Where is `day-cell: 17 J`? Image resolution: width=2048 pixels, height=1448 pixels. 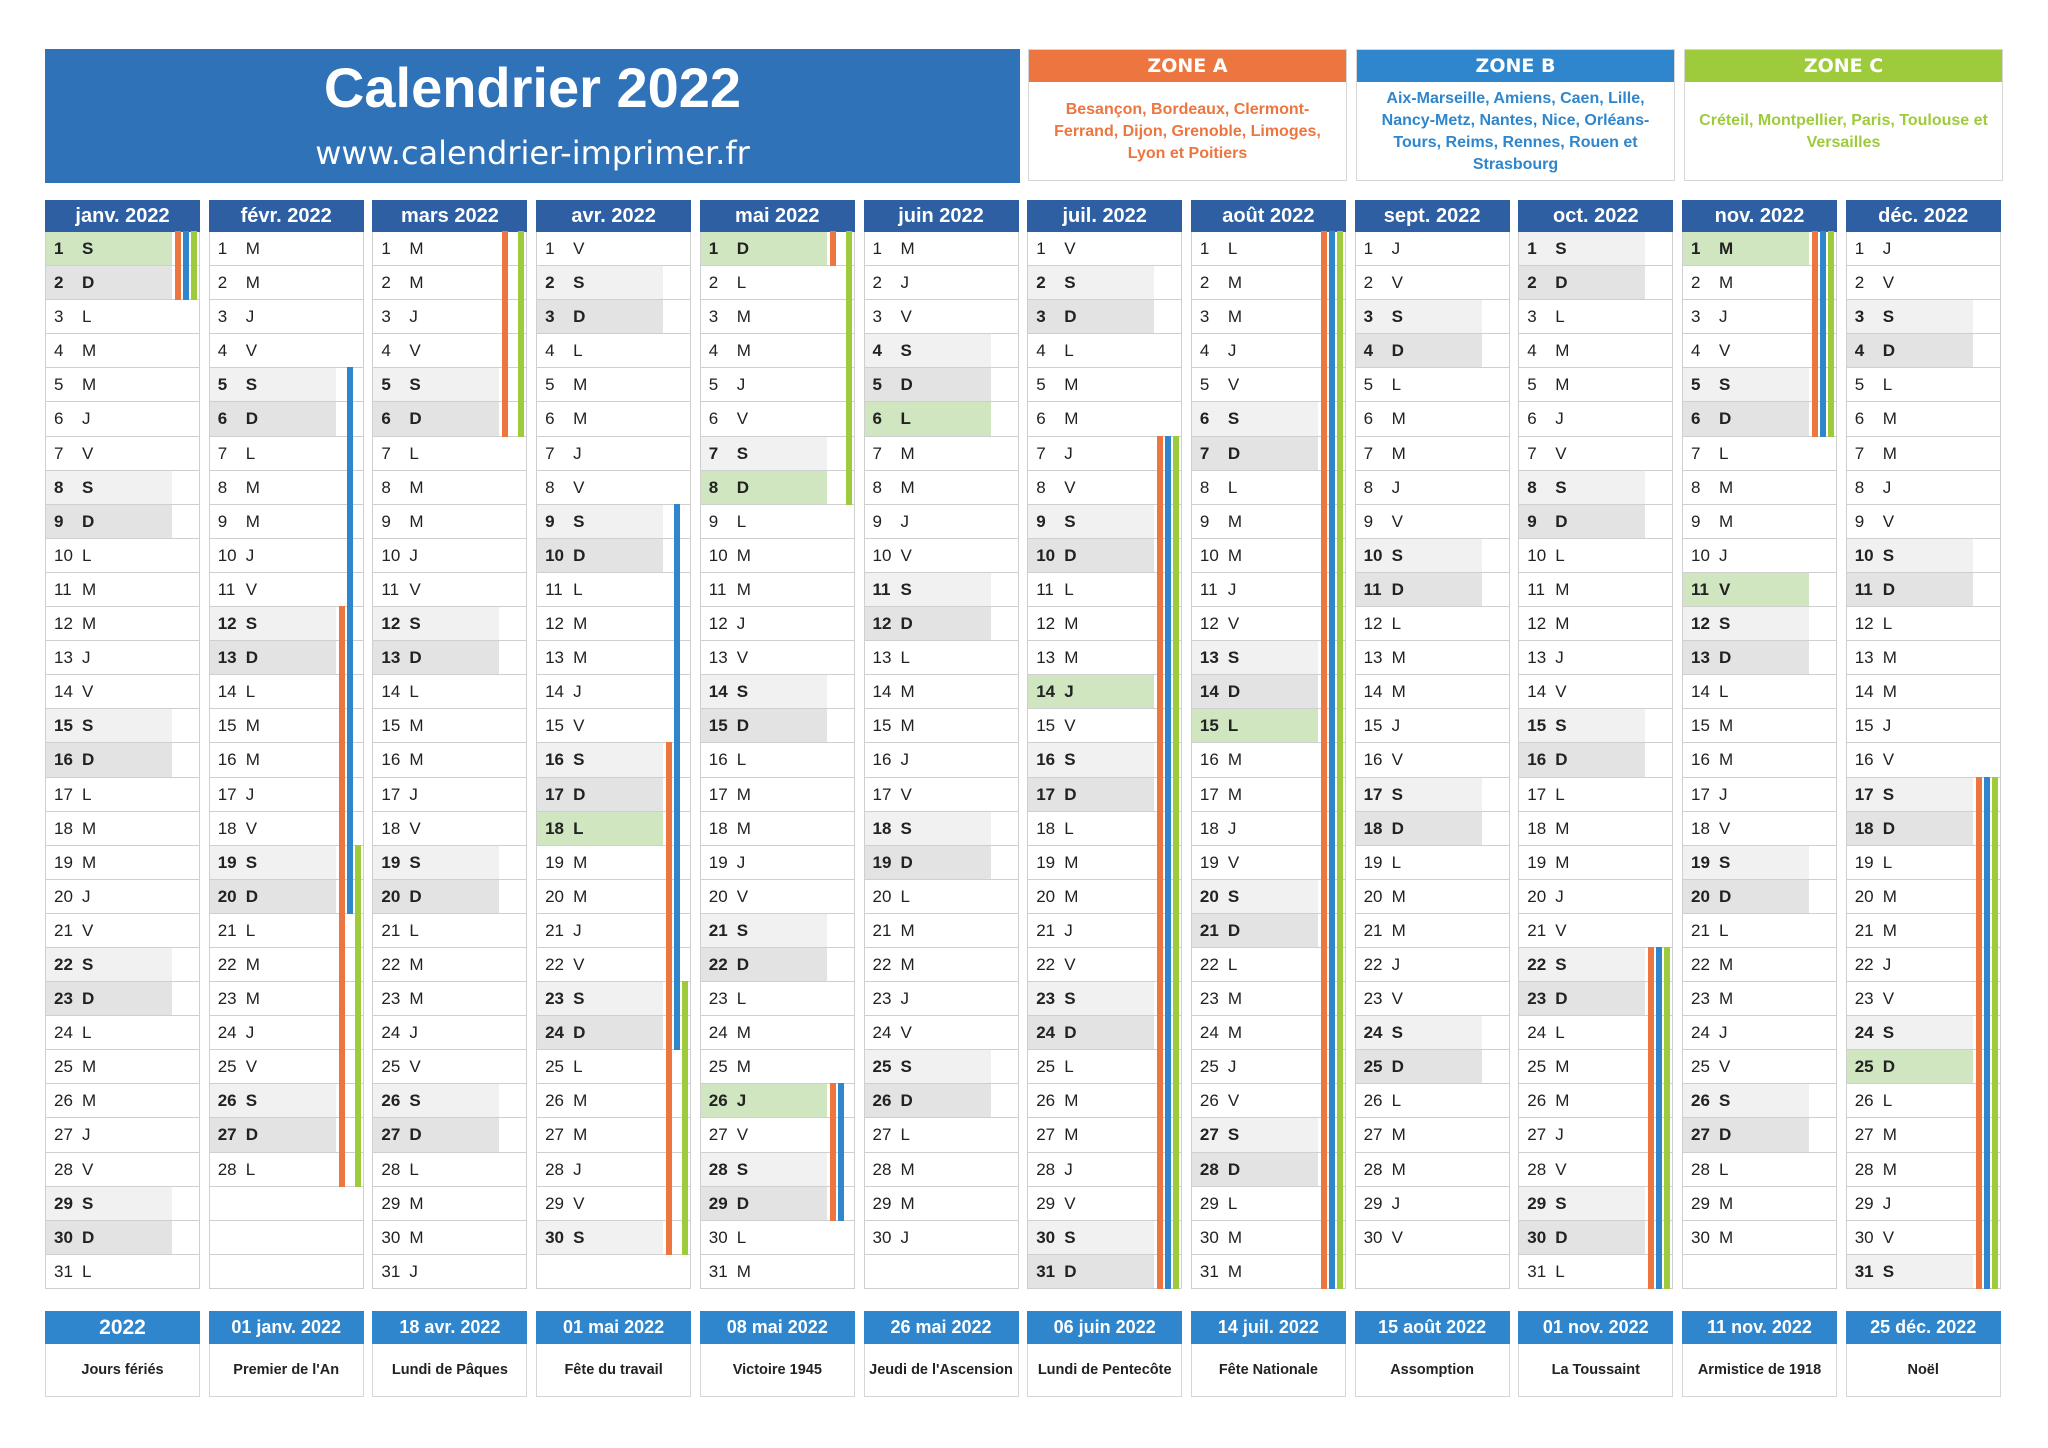 day-cell: 17 J is located at coordinates (286, 794).